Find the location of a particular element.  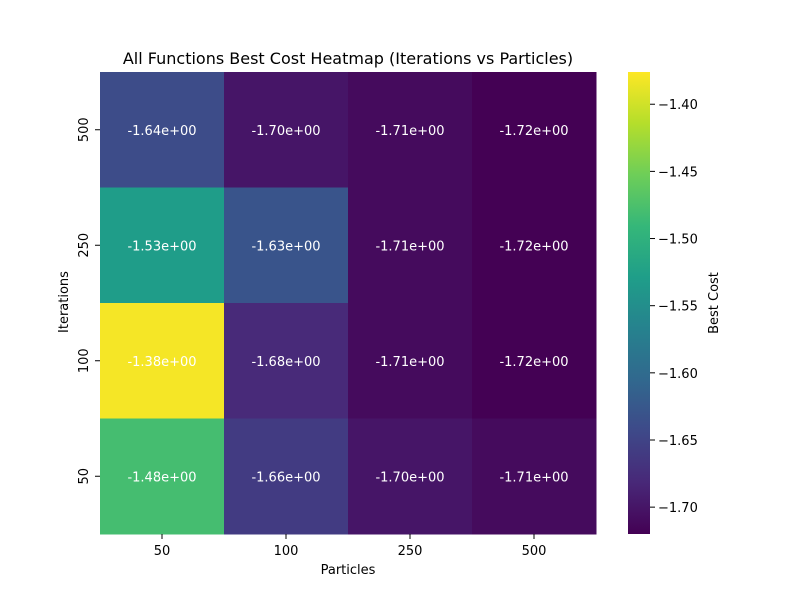

colorbar-tick-label: −1.50 is located at coordinates (678, 240).